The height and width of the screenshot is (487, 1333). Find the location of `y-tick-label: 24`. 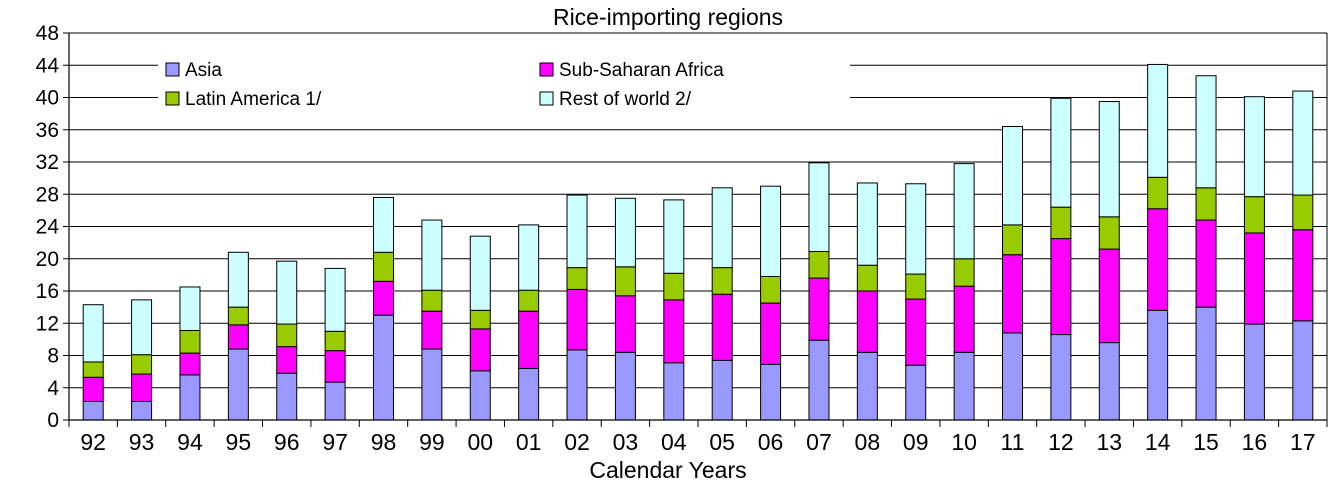

y-tick-label: 24 is located at coordinates (48, 227).